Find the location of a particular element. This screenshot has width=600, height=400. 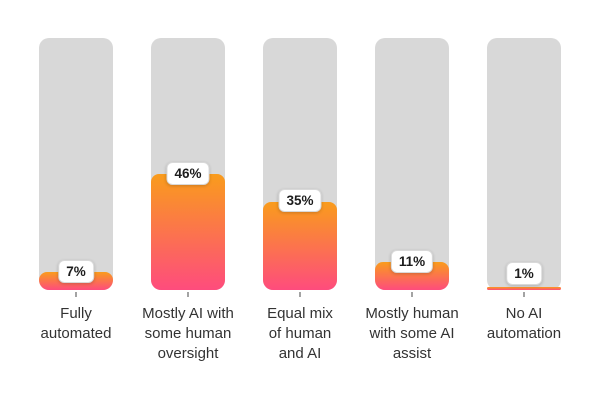

value-badge: 7% is located at coordinates (76, 271).